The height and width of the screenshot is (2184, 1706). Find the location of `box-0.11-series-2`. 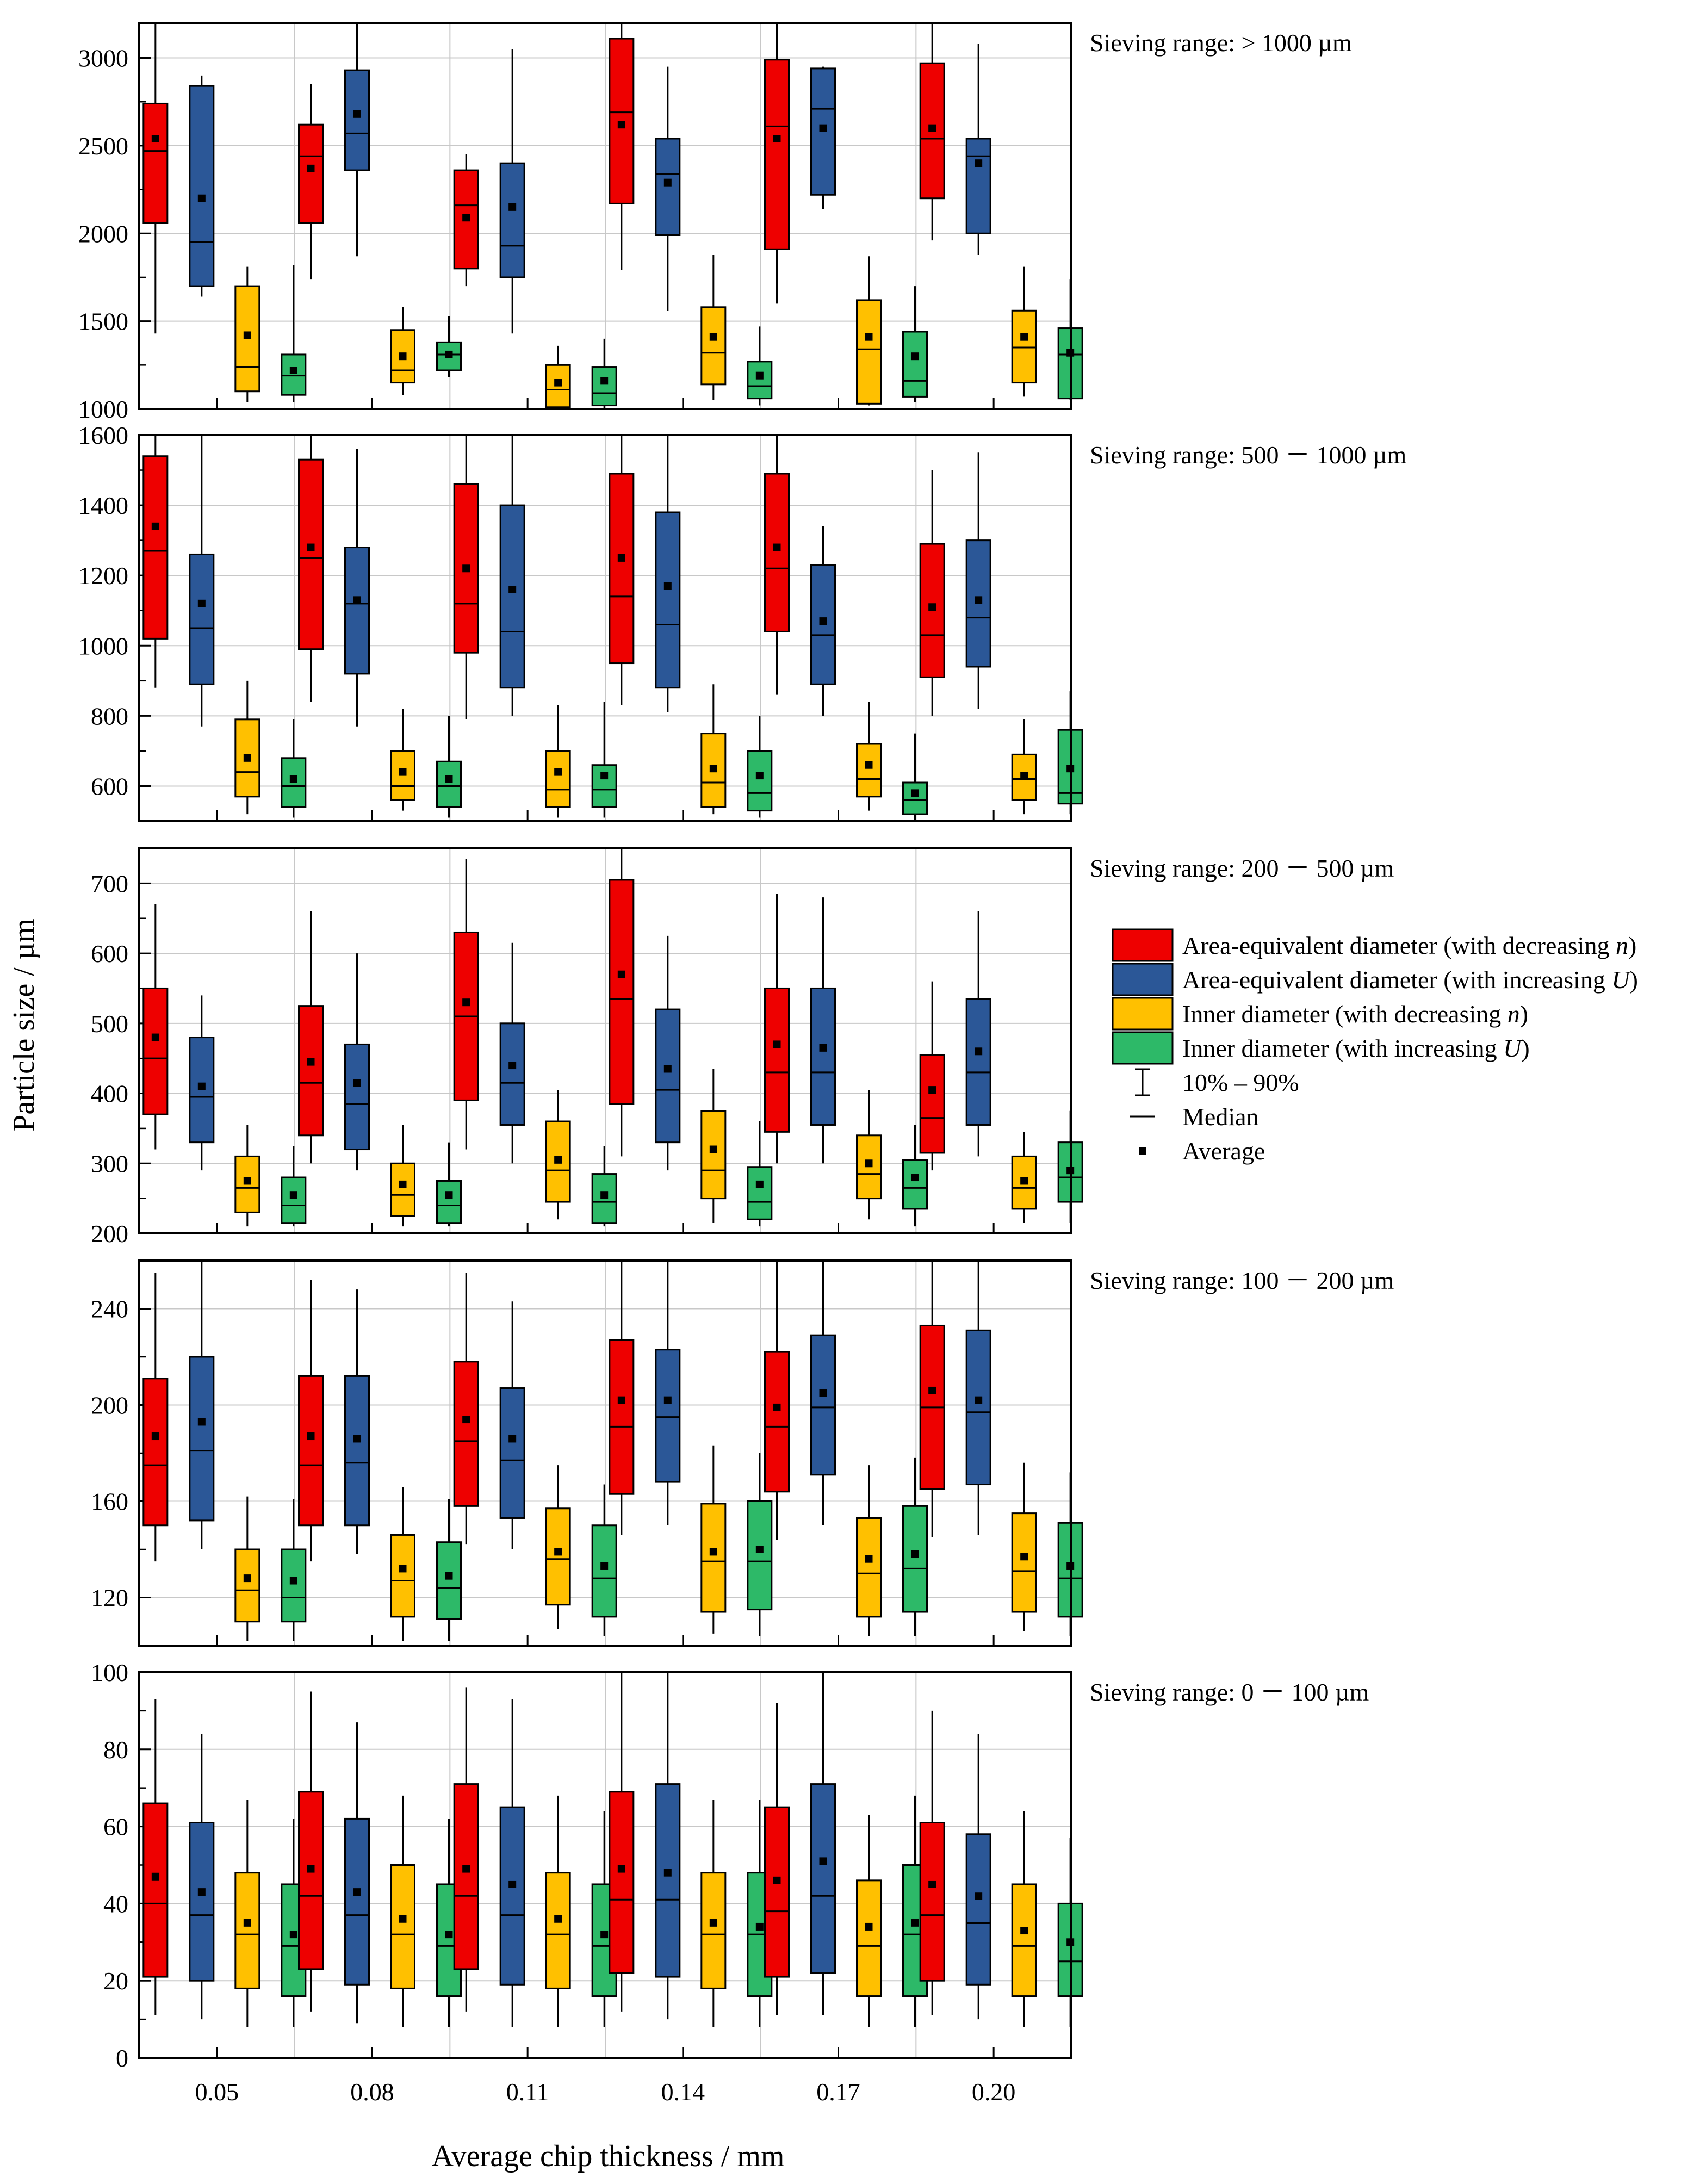

box-0.11-series-2 is located at coordinates (512, 1053).